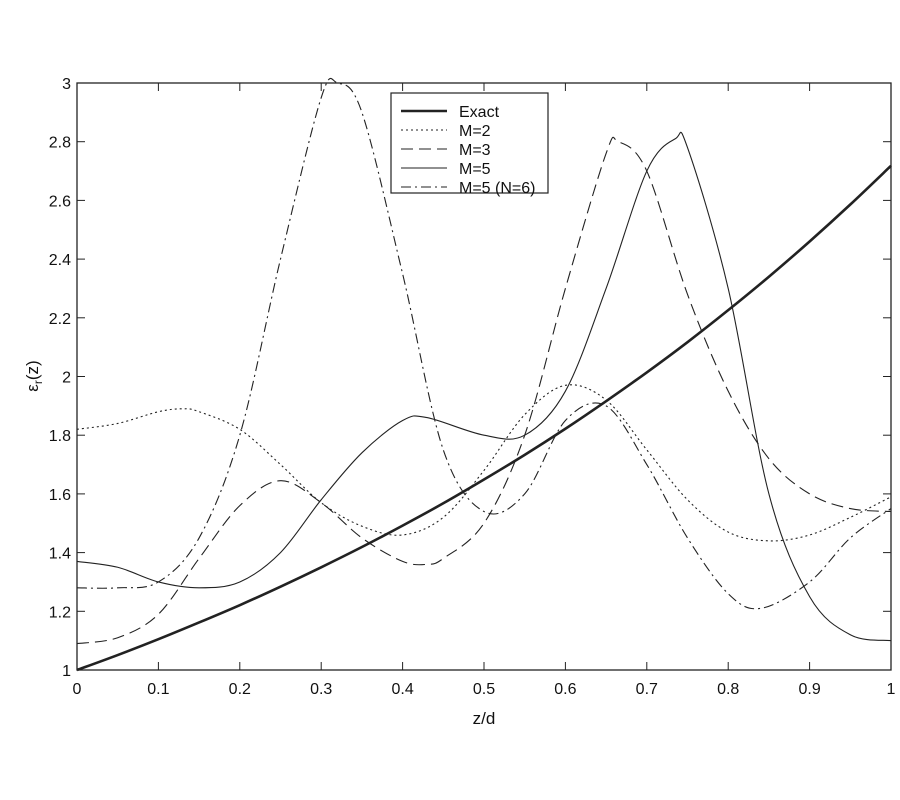  What do you see at coordinates (77, 689) in the screenshot?
I see `x-tick-label: 0` at bounding box center [77, 689].